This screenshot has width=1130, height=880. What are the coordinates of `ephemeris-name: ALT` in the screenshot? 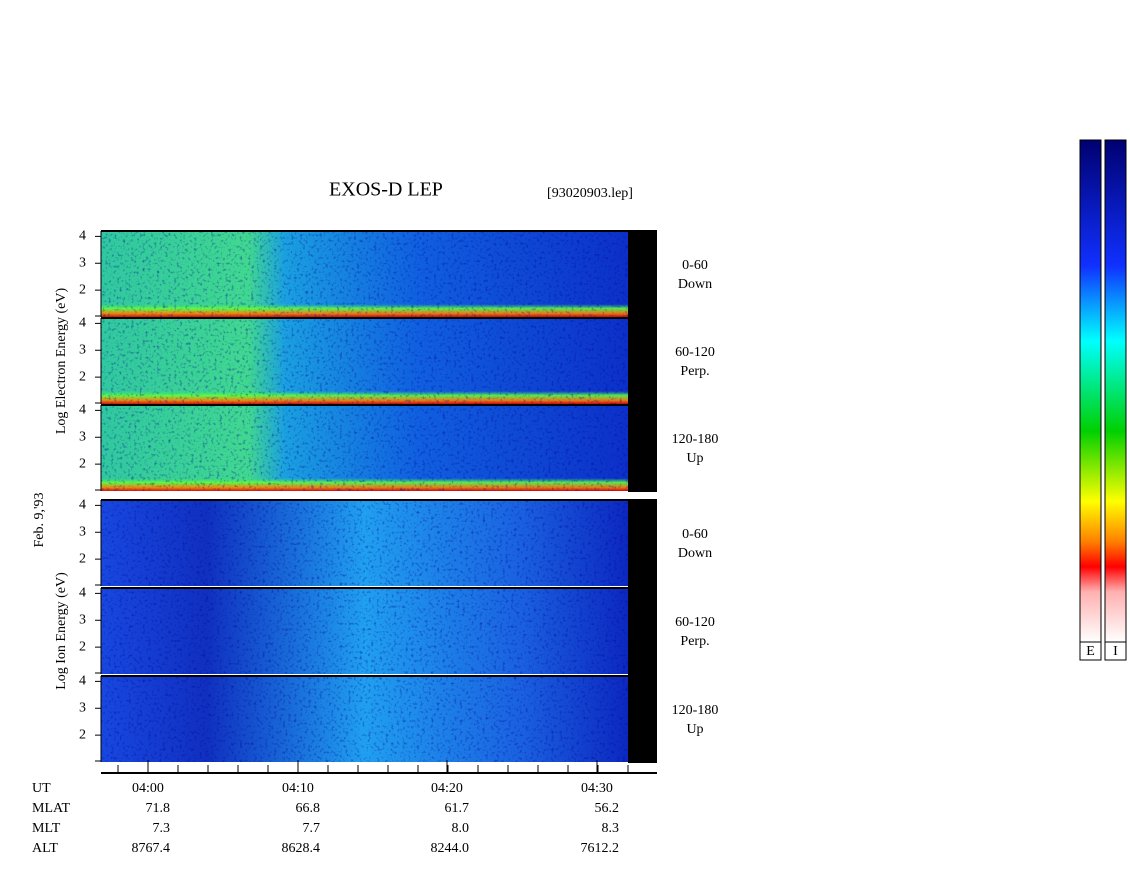 It's located at (45, 848).